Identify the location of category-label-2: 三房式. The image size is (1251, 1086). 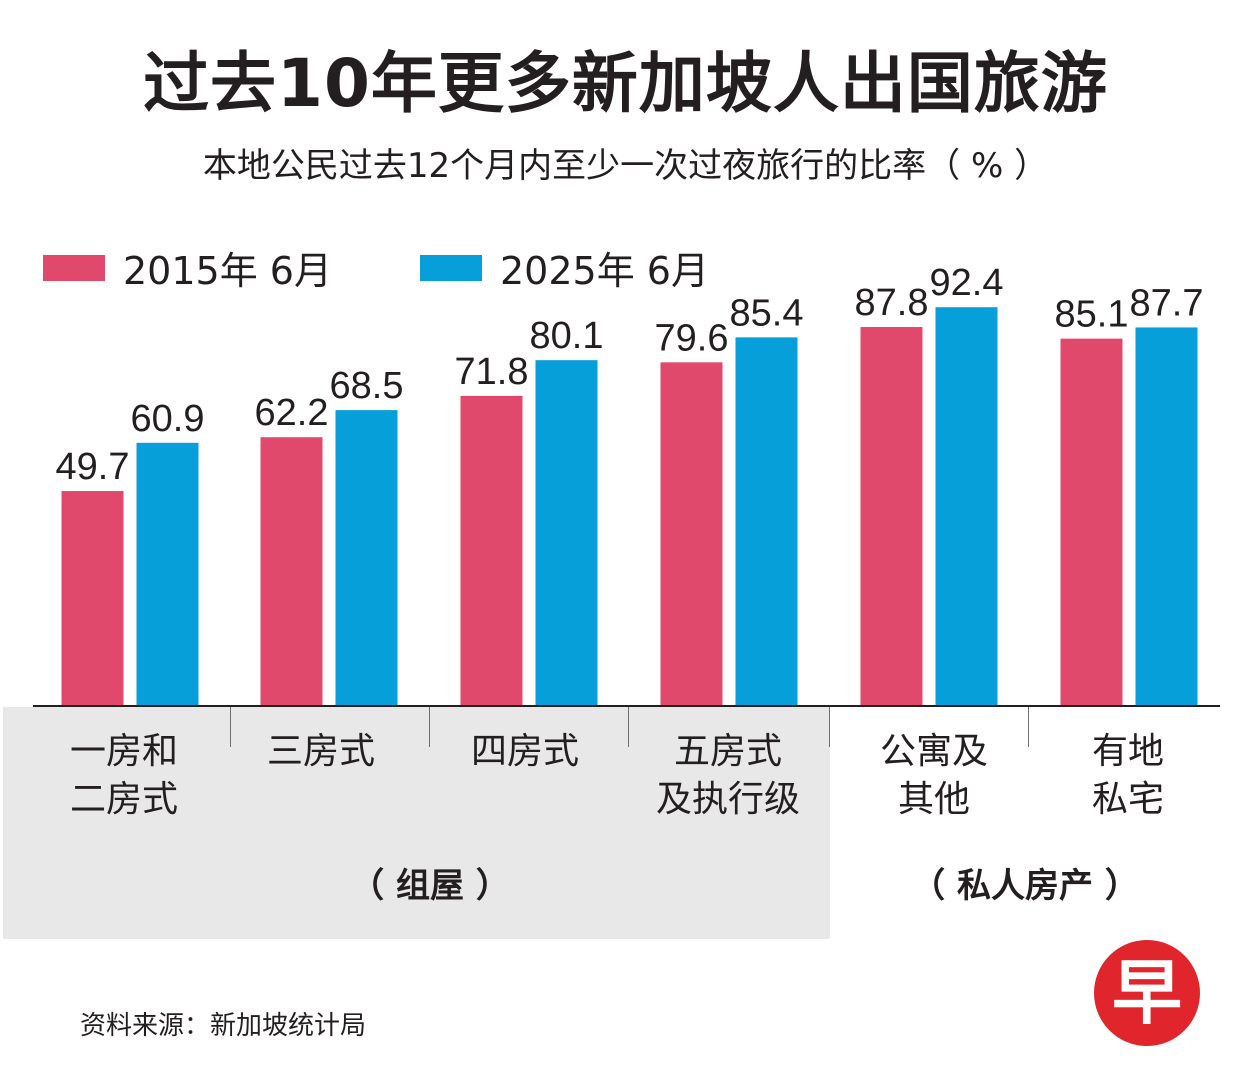
(321, 752).